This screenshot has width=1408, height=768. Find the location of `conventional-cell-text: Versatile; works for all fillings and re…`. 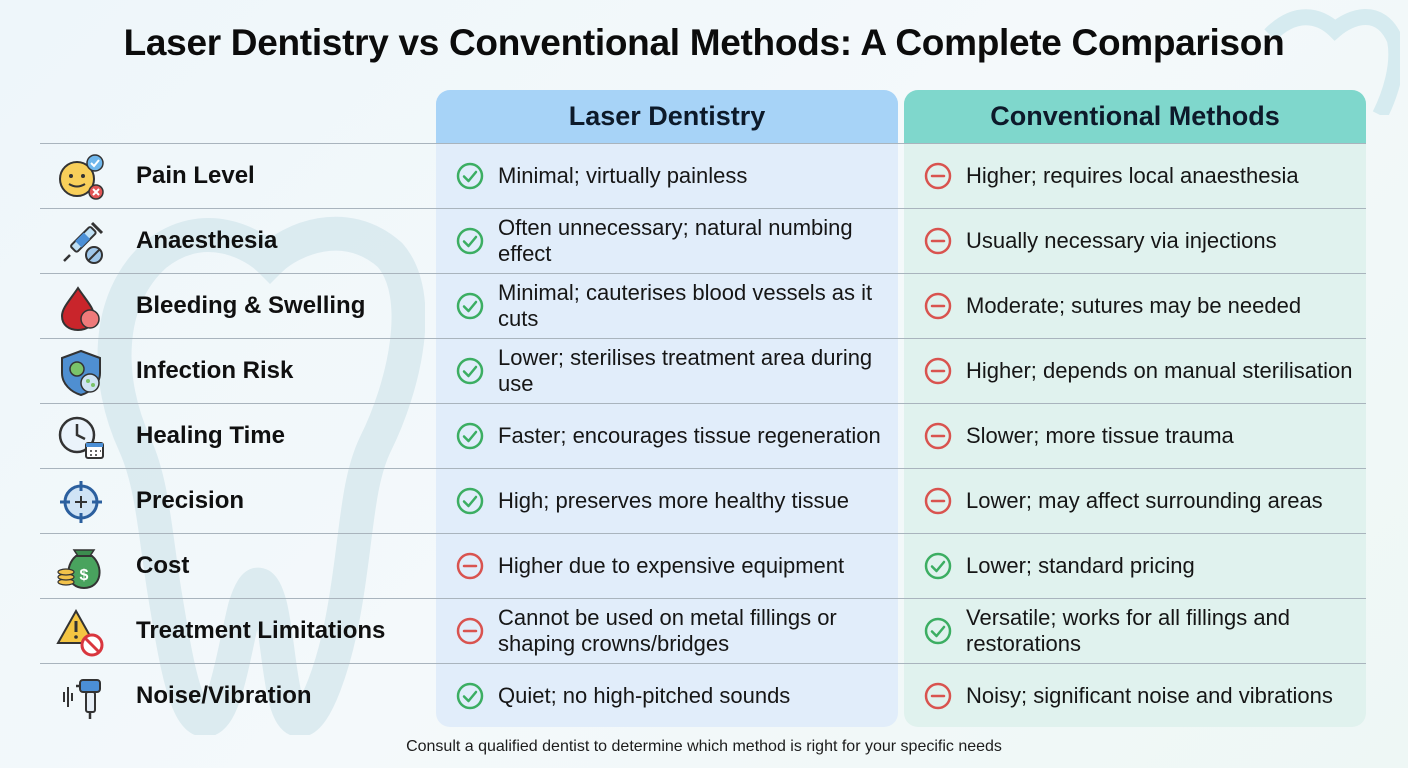

conventional-cell-text: Versatile; works for all fillings and re… is located at coordinates (1128, 630).